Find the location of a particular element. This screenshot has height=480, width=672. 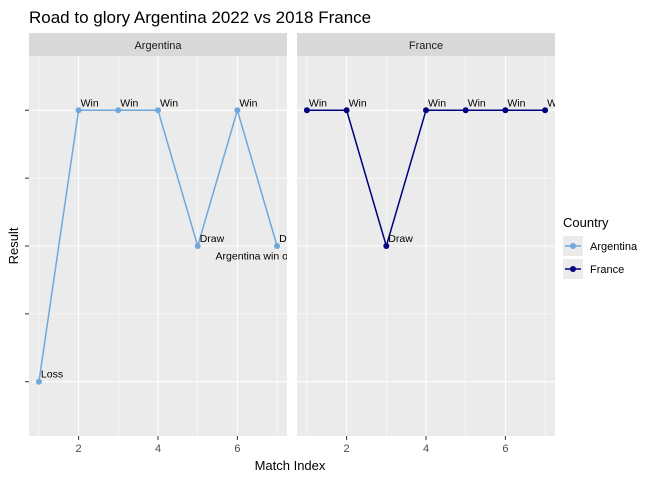

data-label: Loss is located at coordinates (52, 375).